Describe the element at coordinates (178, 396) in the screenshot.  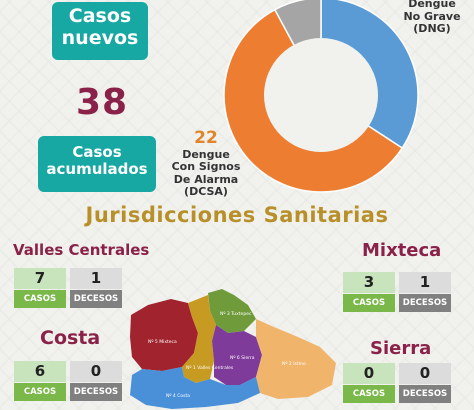
I see `map-label-costa: Nº 4 Costa` at that location.